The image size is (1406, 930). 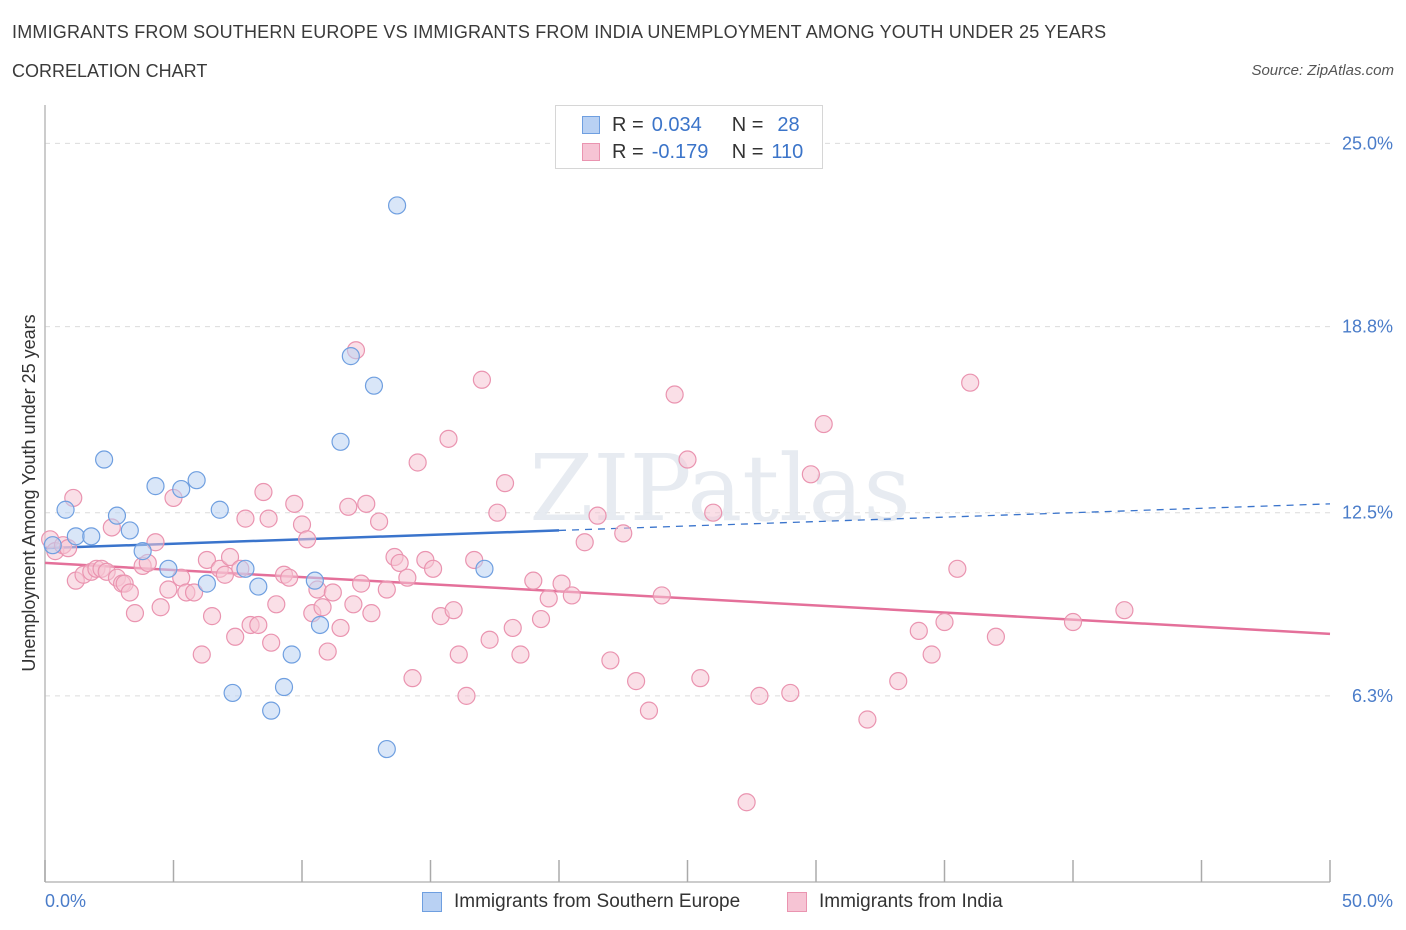 I want to click on legend-n-label: N =, so click(x=747, y=151).